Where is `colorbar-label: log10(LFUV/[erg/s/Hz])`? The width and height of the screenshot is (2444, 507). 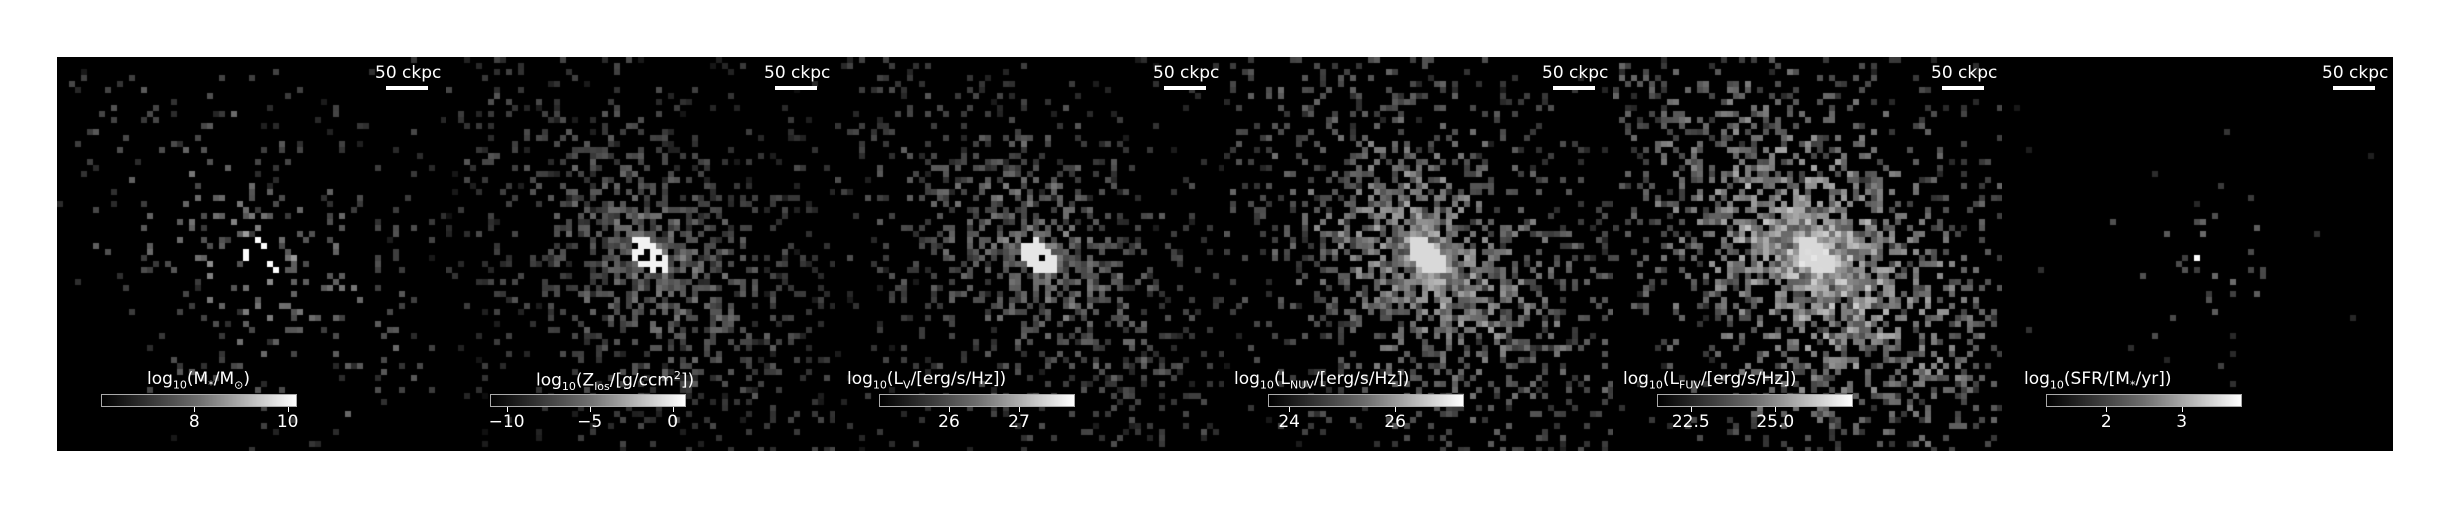
colorbar-label: log10(LFUV/[erg/s/Hz]) is located at coordinates (1710, 380).